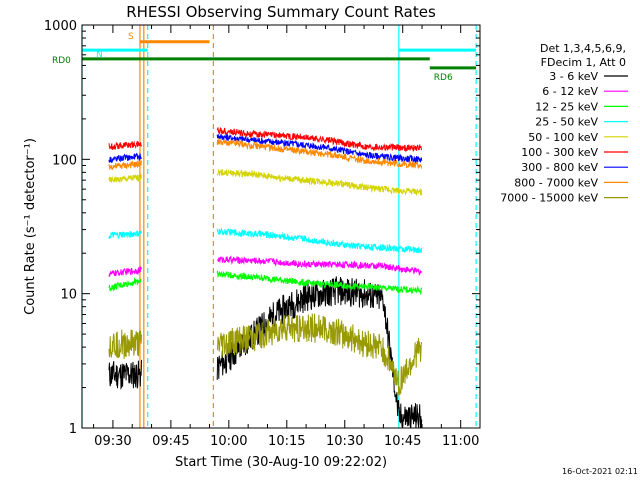  I want to click on legend-label: 3 - 6 keV, so click(573, 76).